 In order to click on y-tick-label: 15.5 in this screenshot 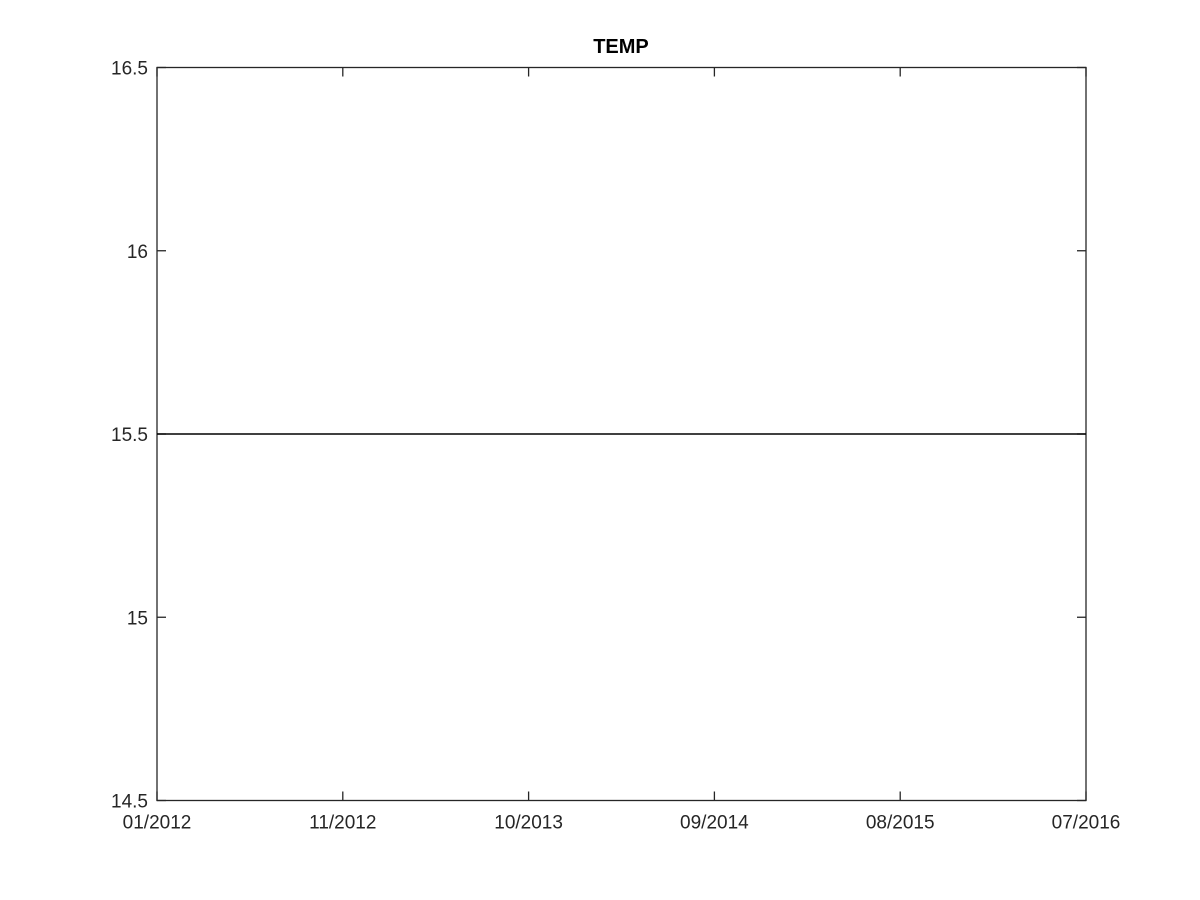, I will do `click(129, 435)`.